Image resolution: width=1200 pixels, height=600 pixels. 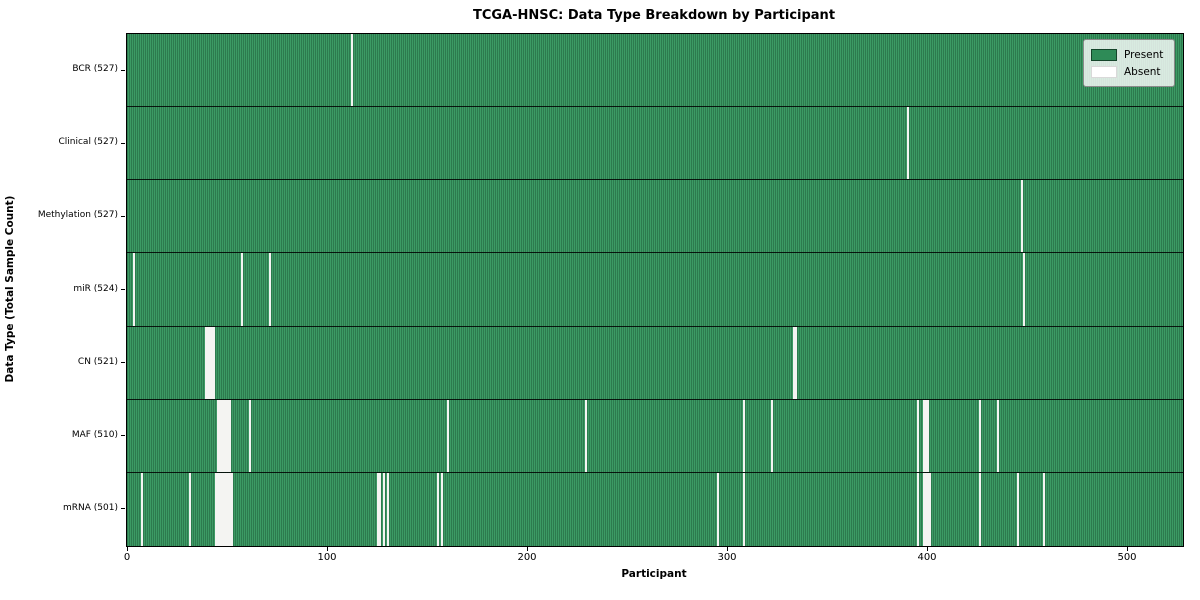 I want to click on x-axis-title: Participant, so click(x=654, y=574).